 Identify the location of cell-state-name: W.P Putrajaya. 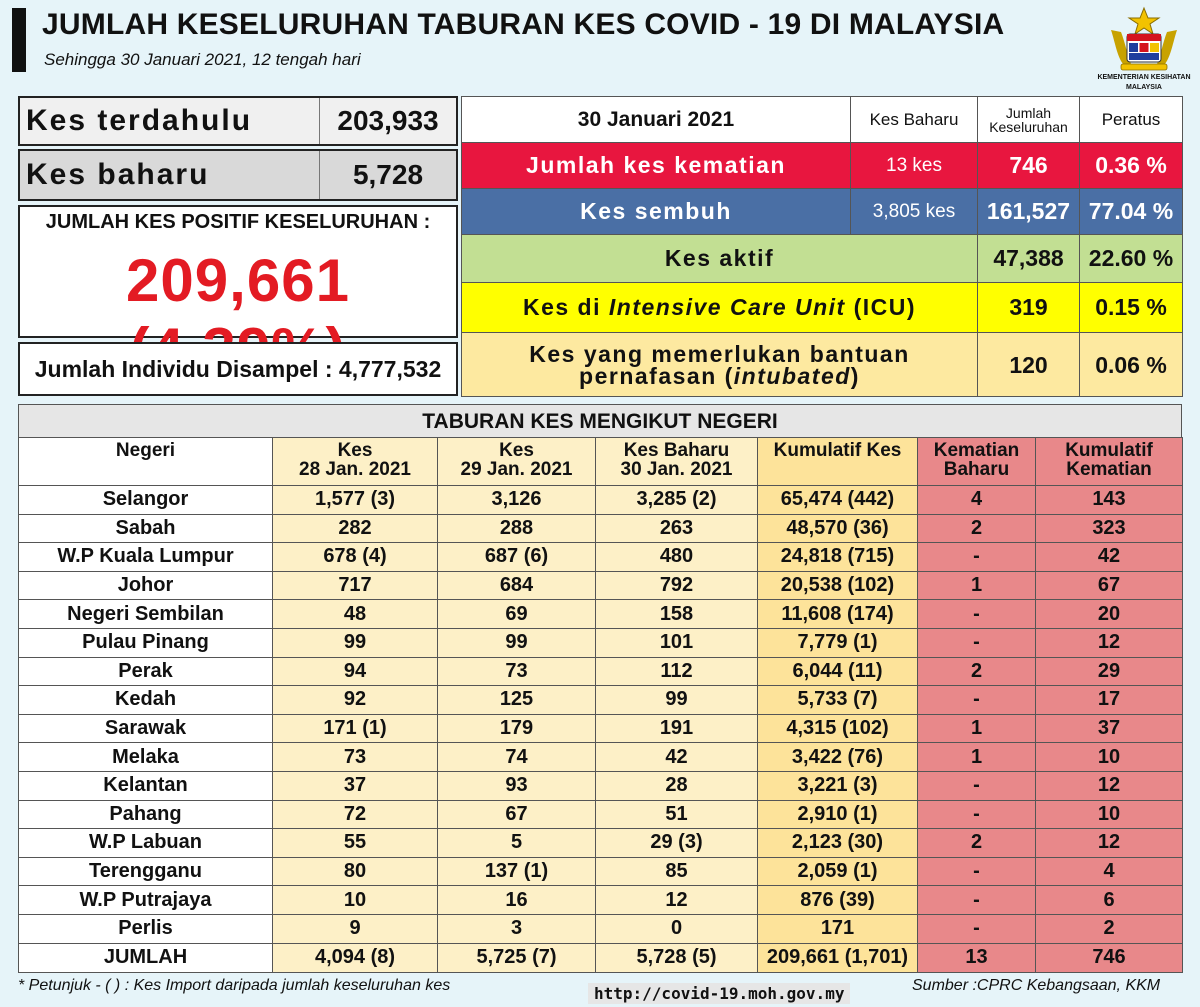
(145, 900).